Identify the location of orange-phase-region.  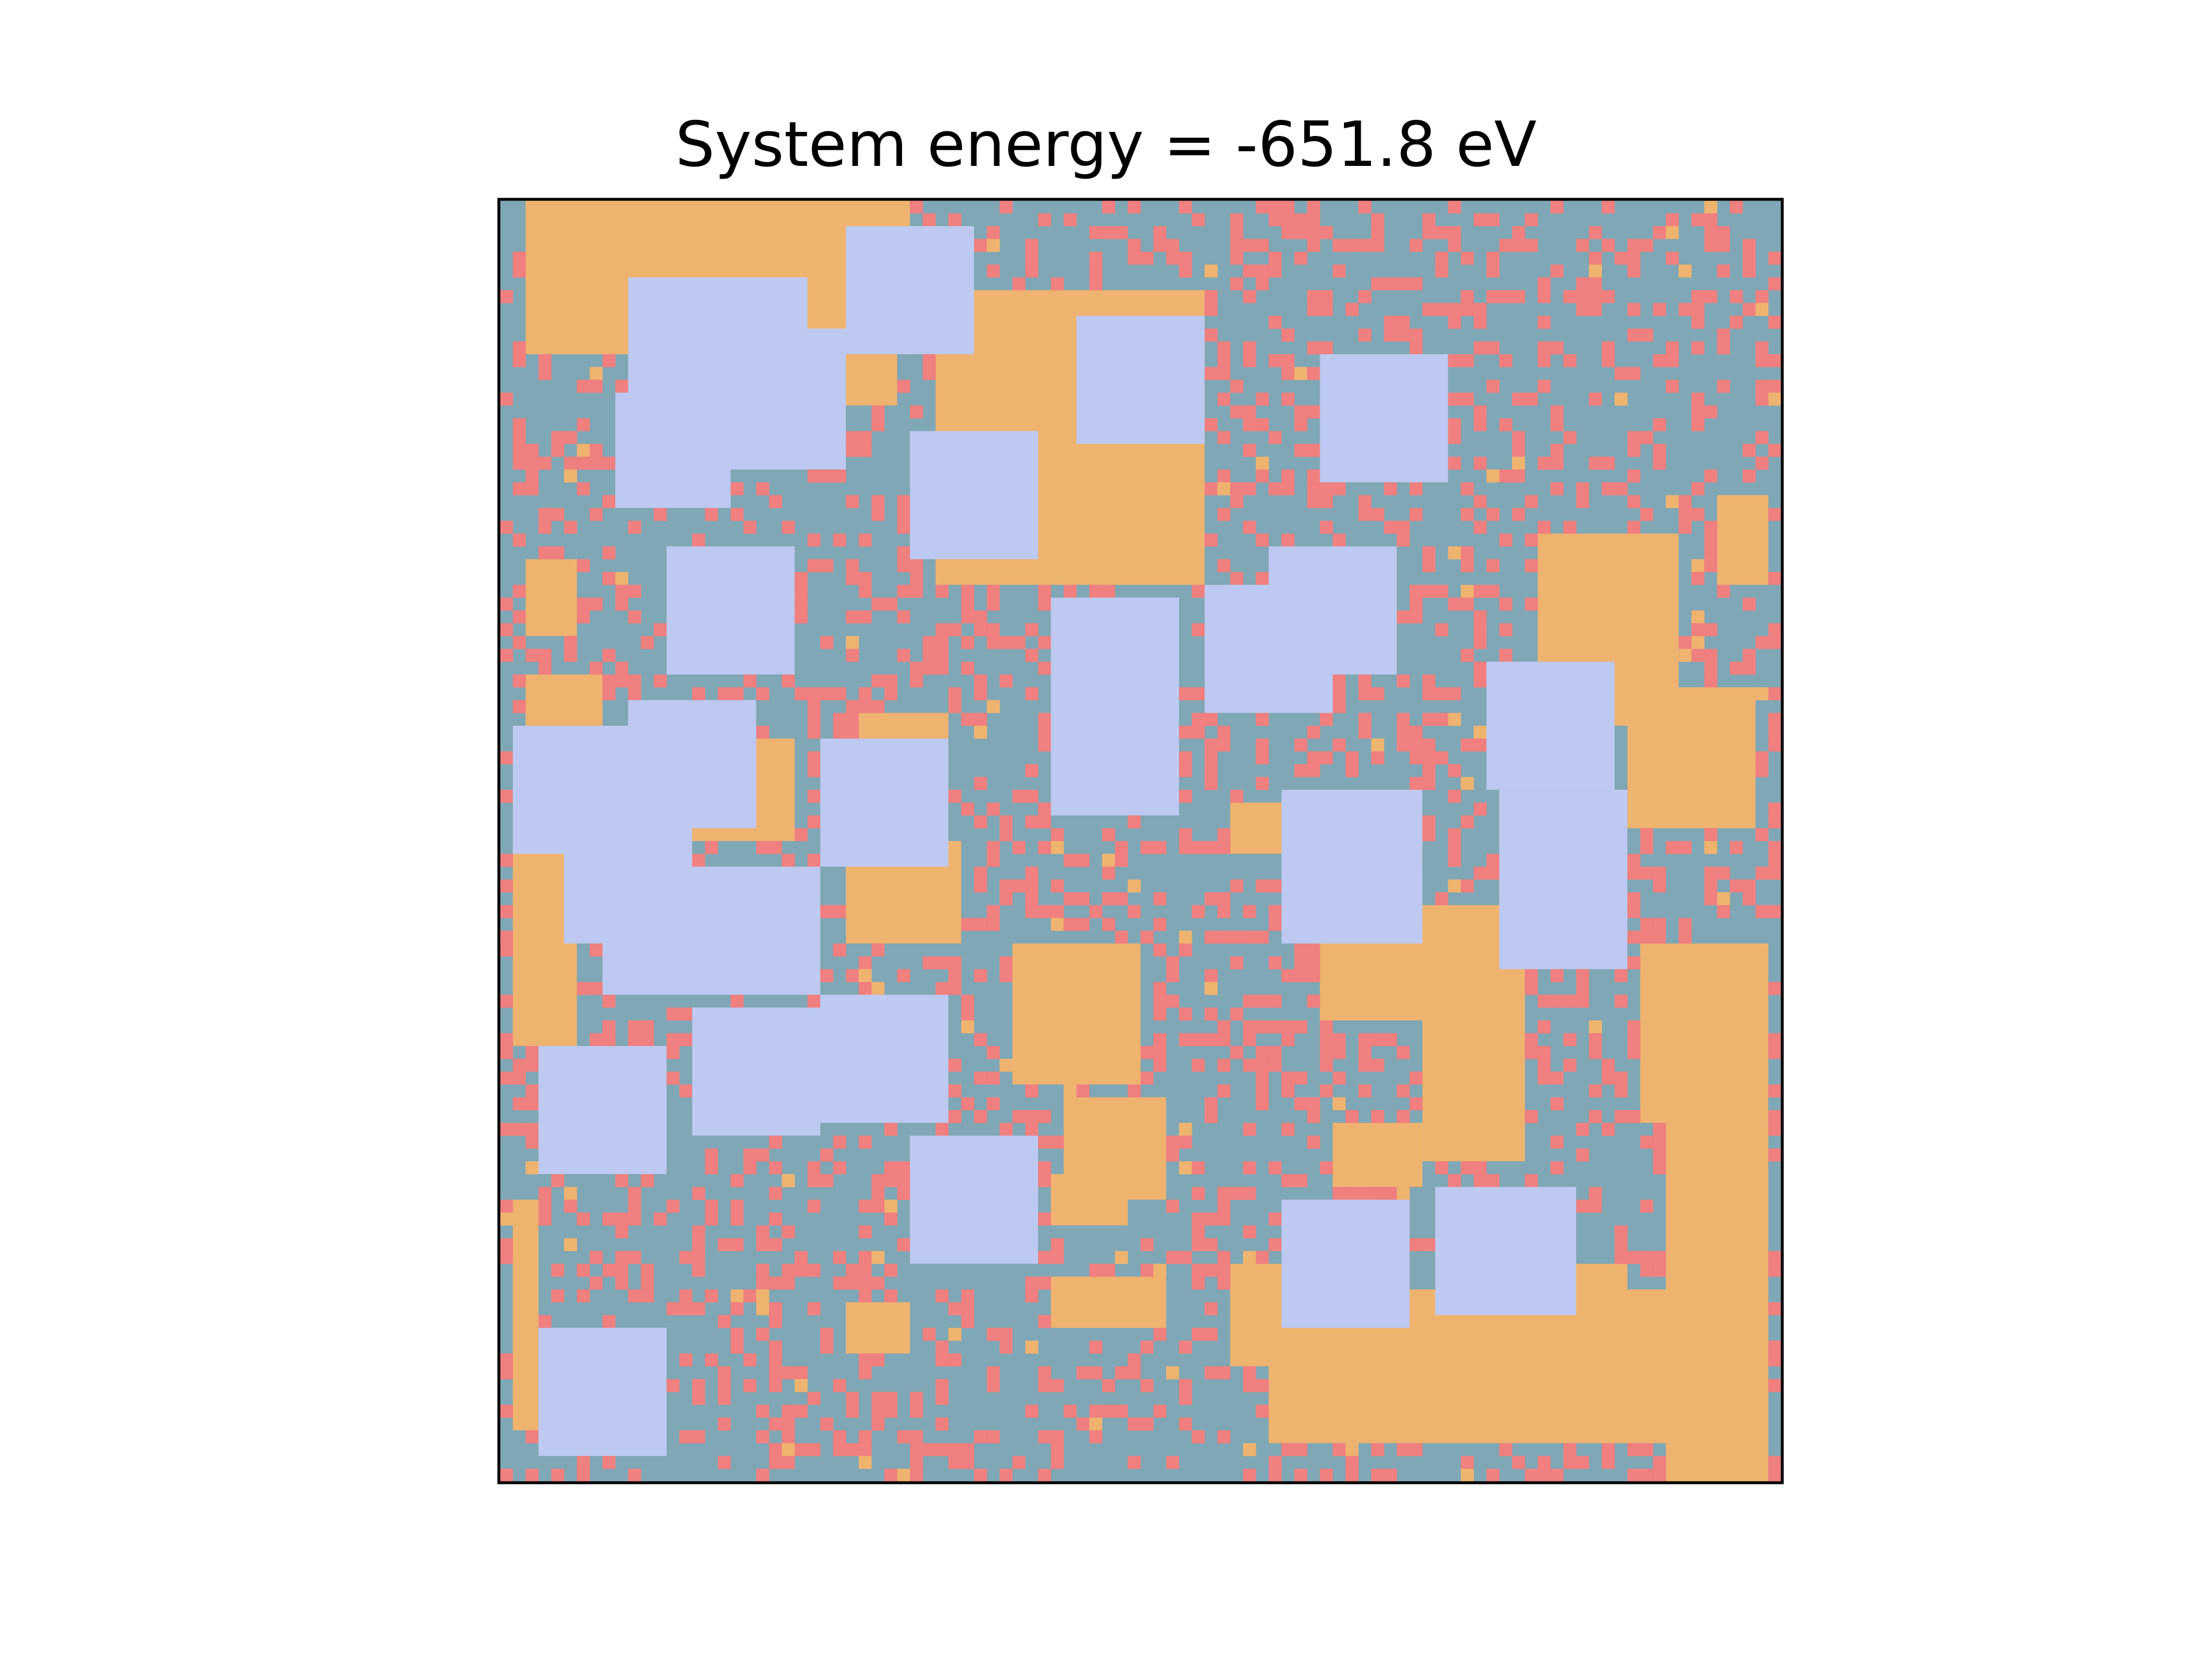
(1108, 1302).